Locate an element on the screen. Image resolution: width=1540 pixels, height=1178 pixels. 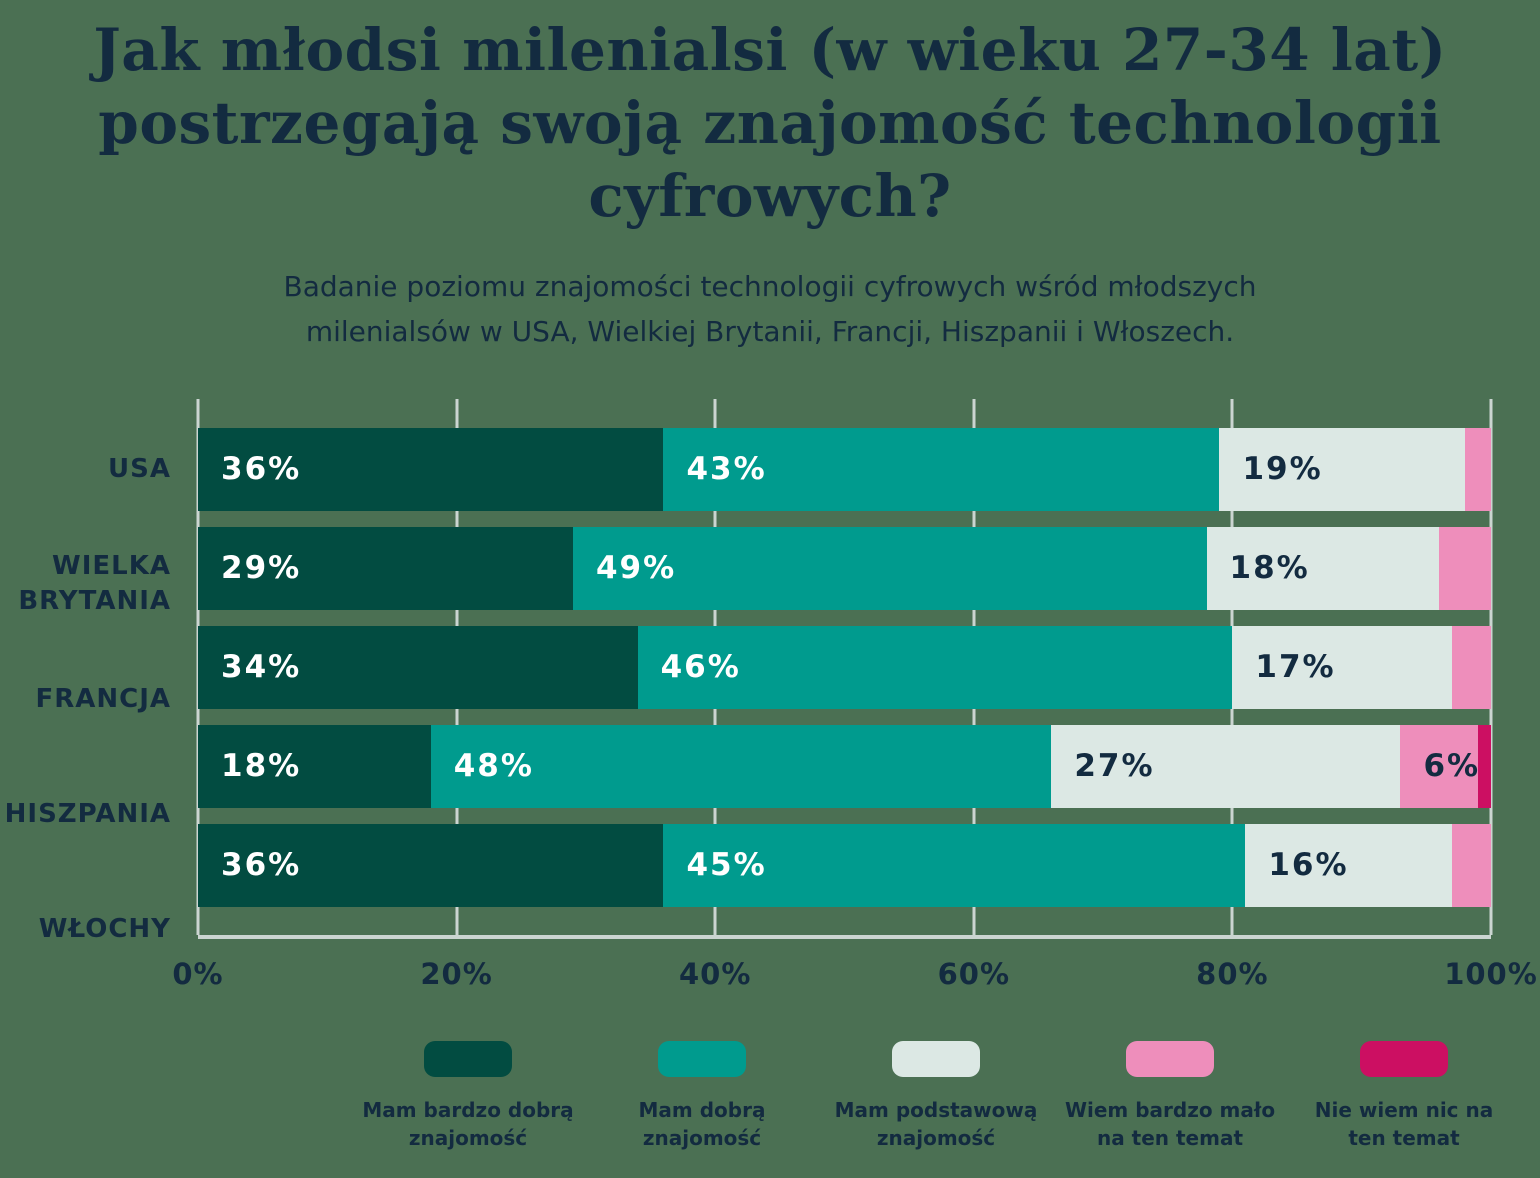
bar-segment: 27% is located at coordinates (1226, 766).